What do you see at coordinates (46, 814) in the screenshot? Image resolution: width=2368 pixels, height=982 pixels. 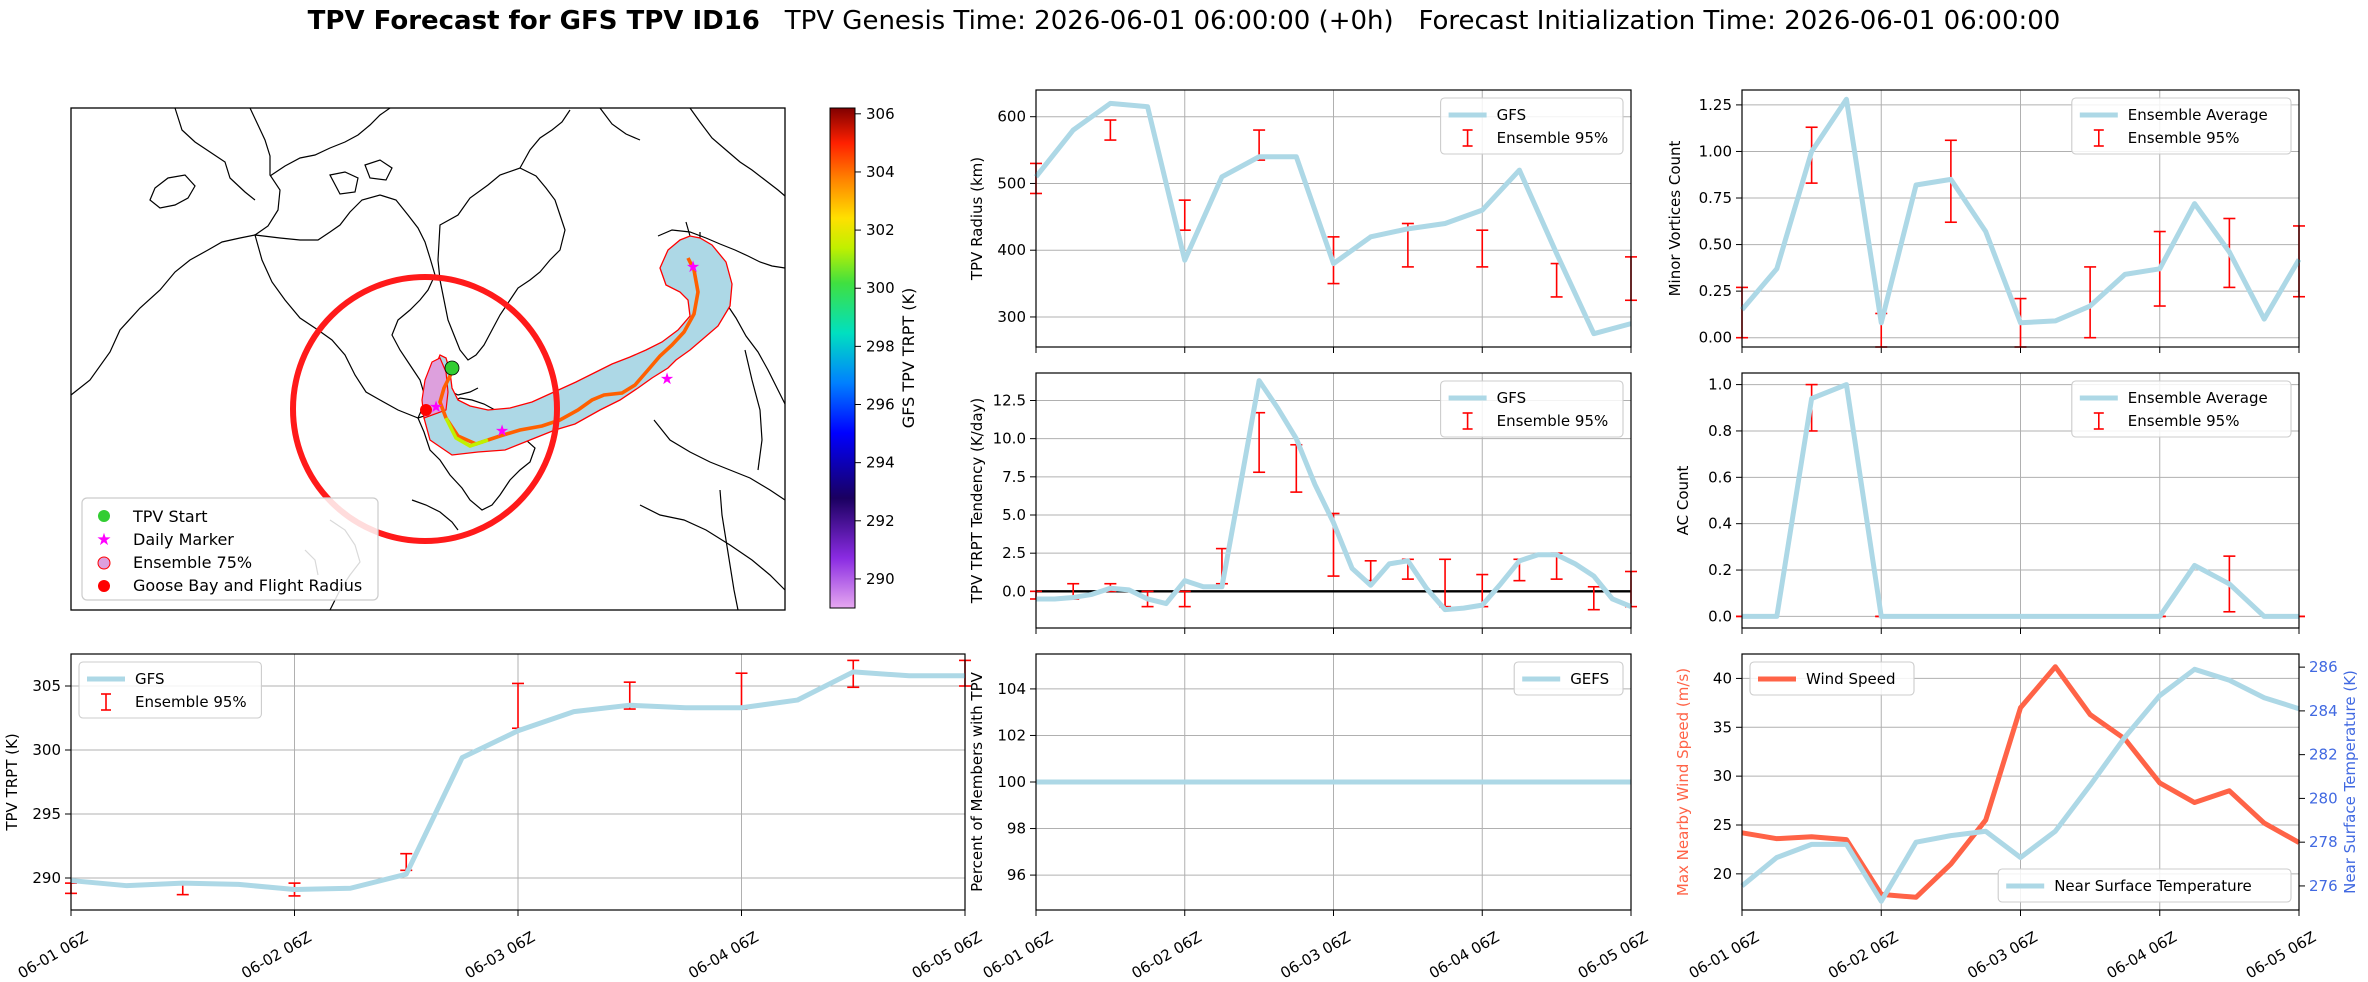 I see `ytick-label-1: 295` at bounding box center [46, 814].